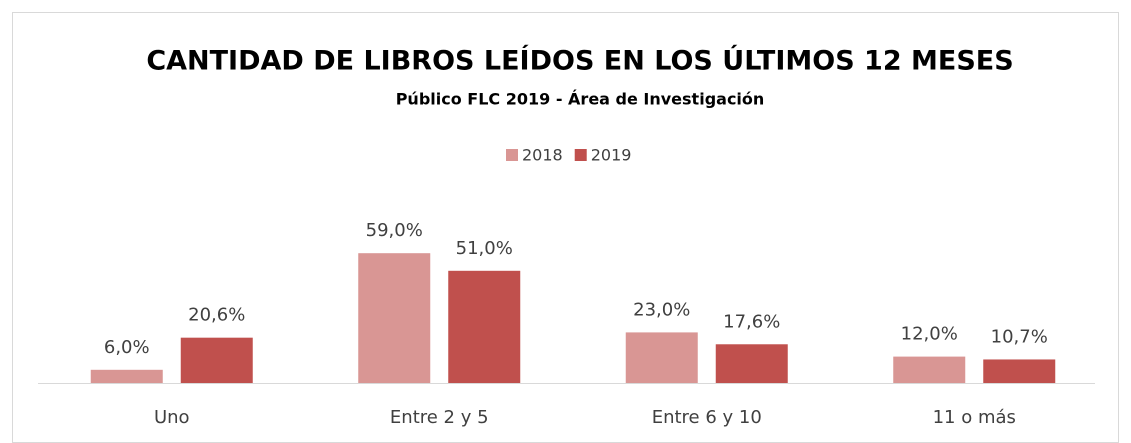  Describe the element at coordinates (929, 334) in the screenshot. I see `value-label: 12,0%` at that location.